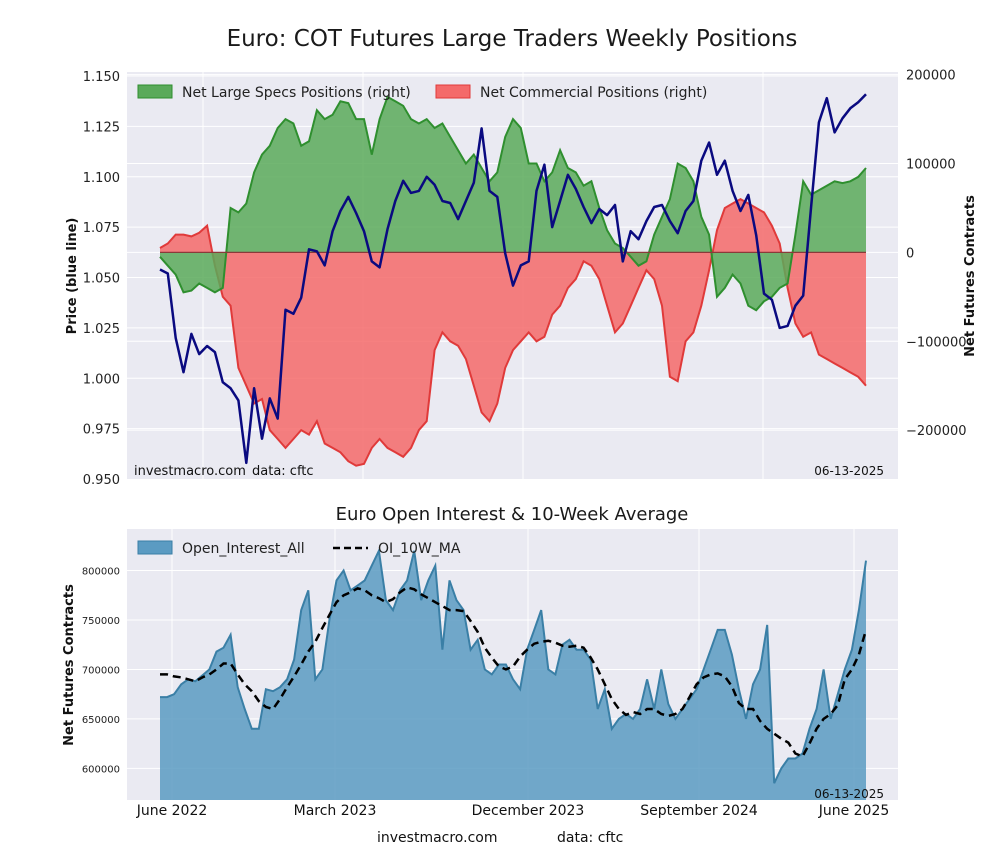  Describe the element at coordinates (101, 379) in the screenshot. I see `top-left-tick-label: 1.000` at that location.